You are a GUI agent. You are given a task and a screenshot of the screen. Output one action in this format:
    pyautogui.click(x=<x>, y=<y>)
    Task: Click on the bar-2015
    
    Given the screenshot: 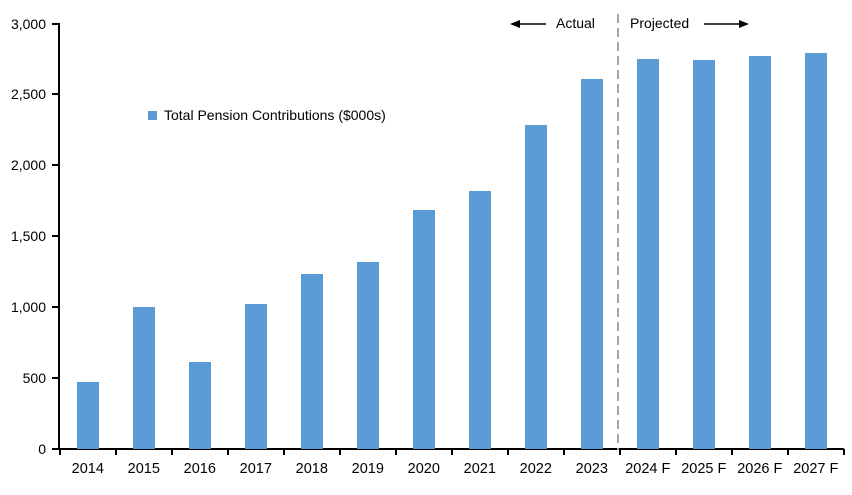 What is the action you would take?
    pyautogui.click(x=144, y=378)
    